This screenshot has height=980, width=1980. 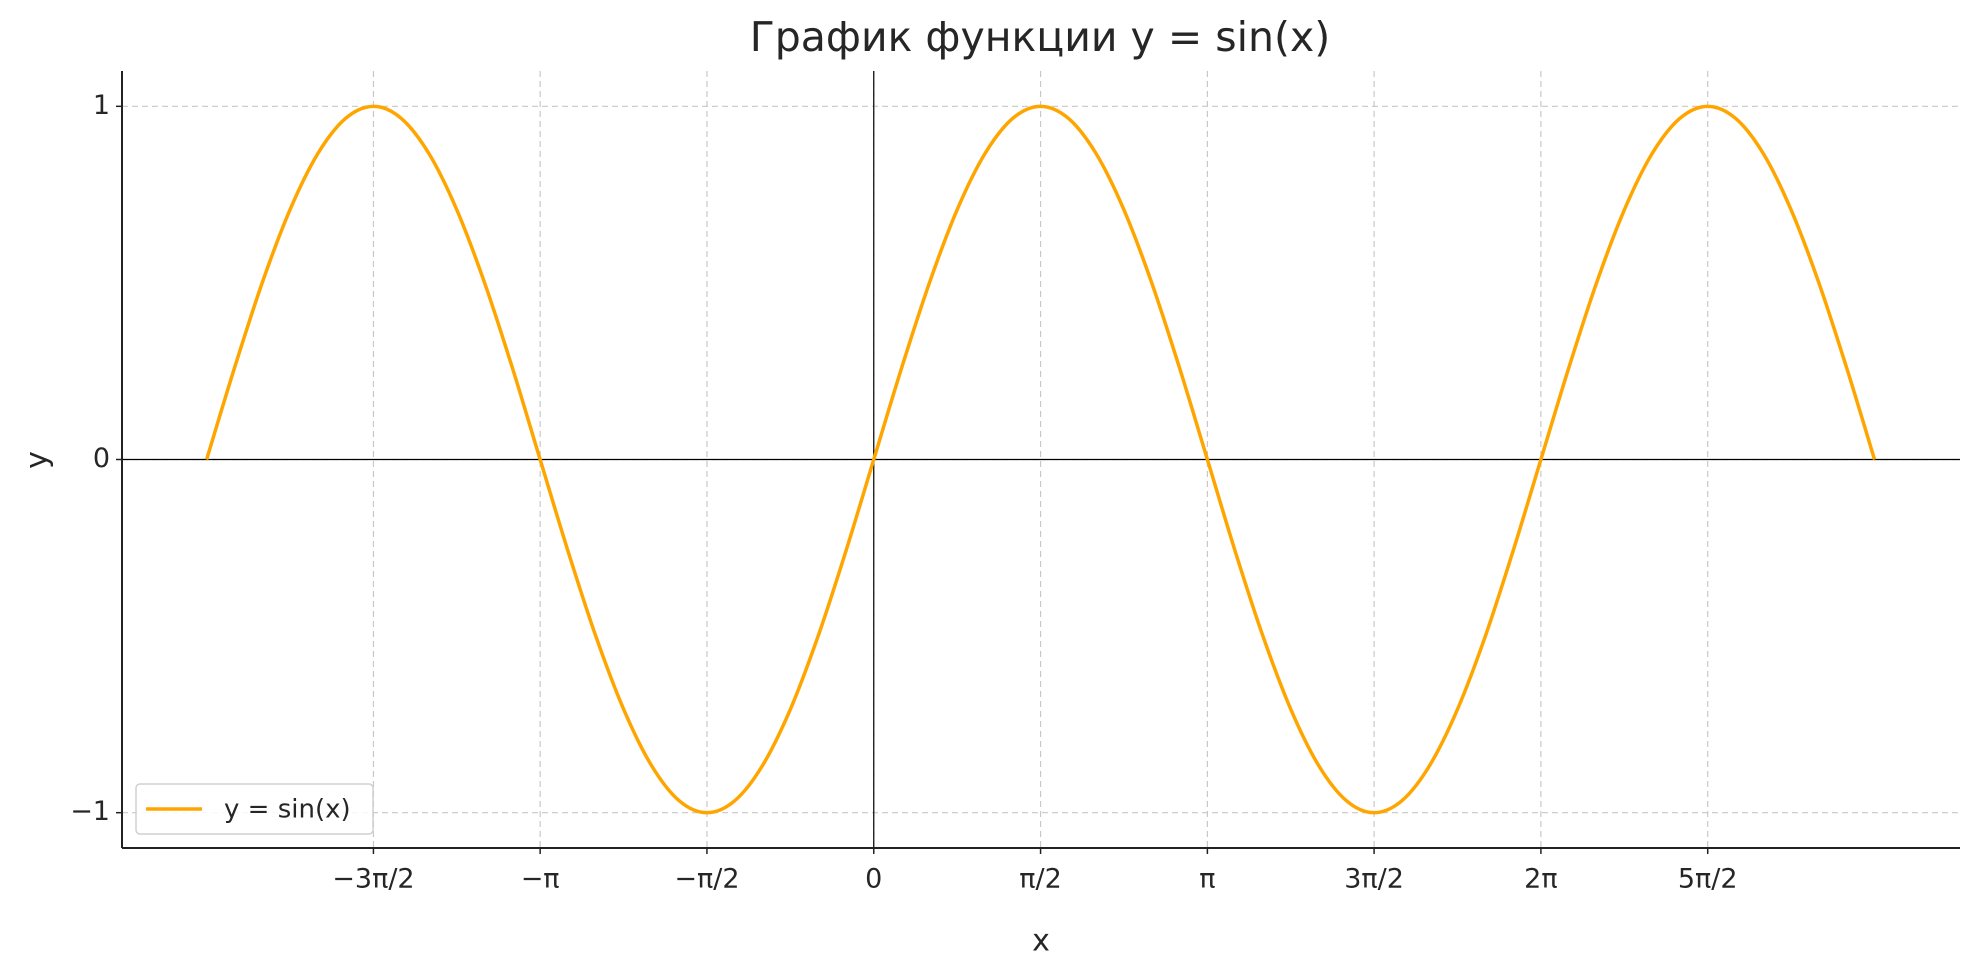 I want to click on x-tick-label: π/2, so click(x=1040, y=879).